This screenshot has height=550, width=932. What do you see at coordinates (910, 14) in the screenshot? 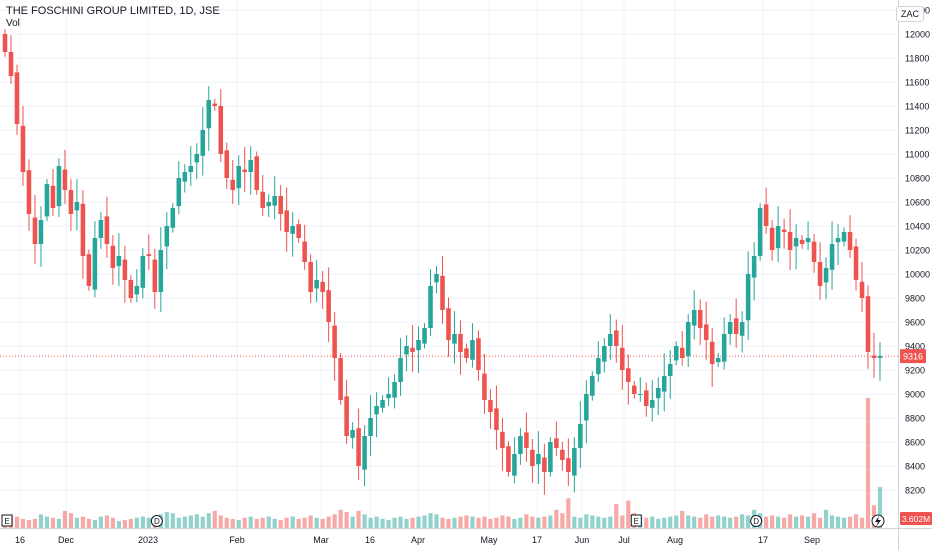
I see `currency-badge: ZAC` at bounding box center [910, 14].